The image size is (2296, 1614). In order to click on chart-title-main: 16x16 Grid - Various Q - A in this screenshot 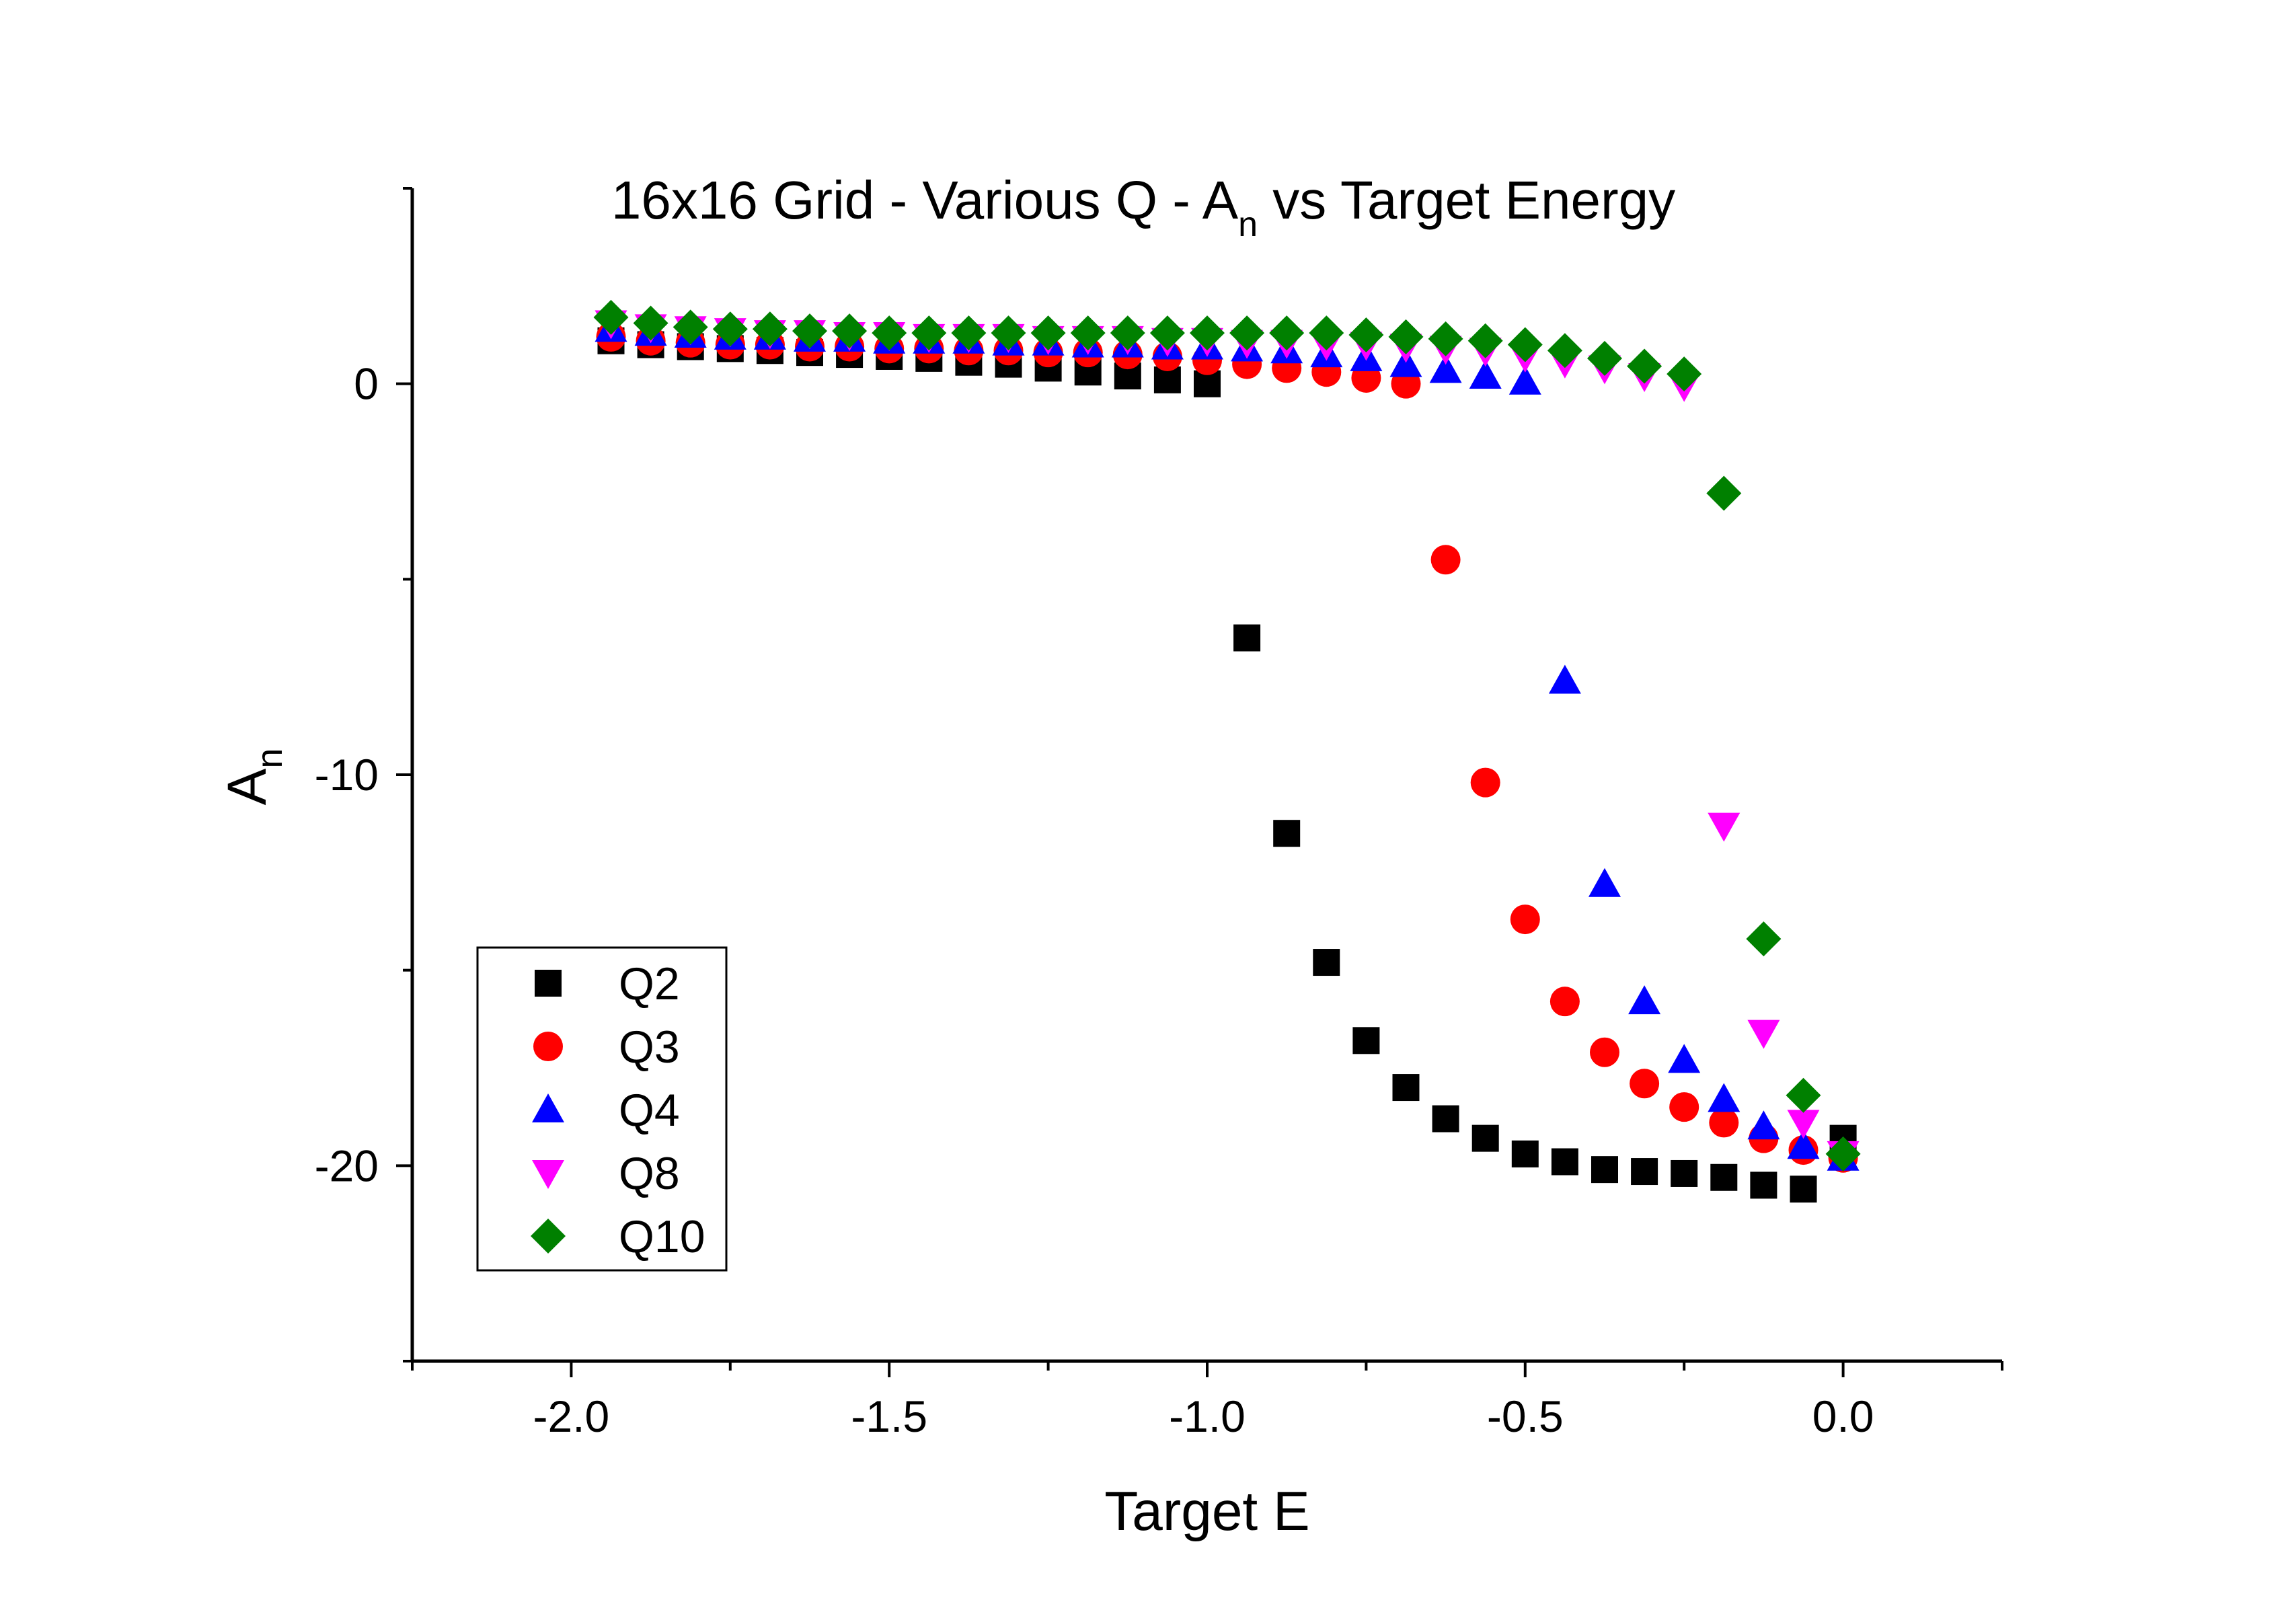, I will do `click(925, 200)`.